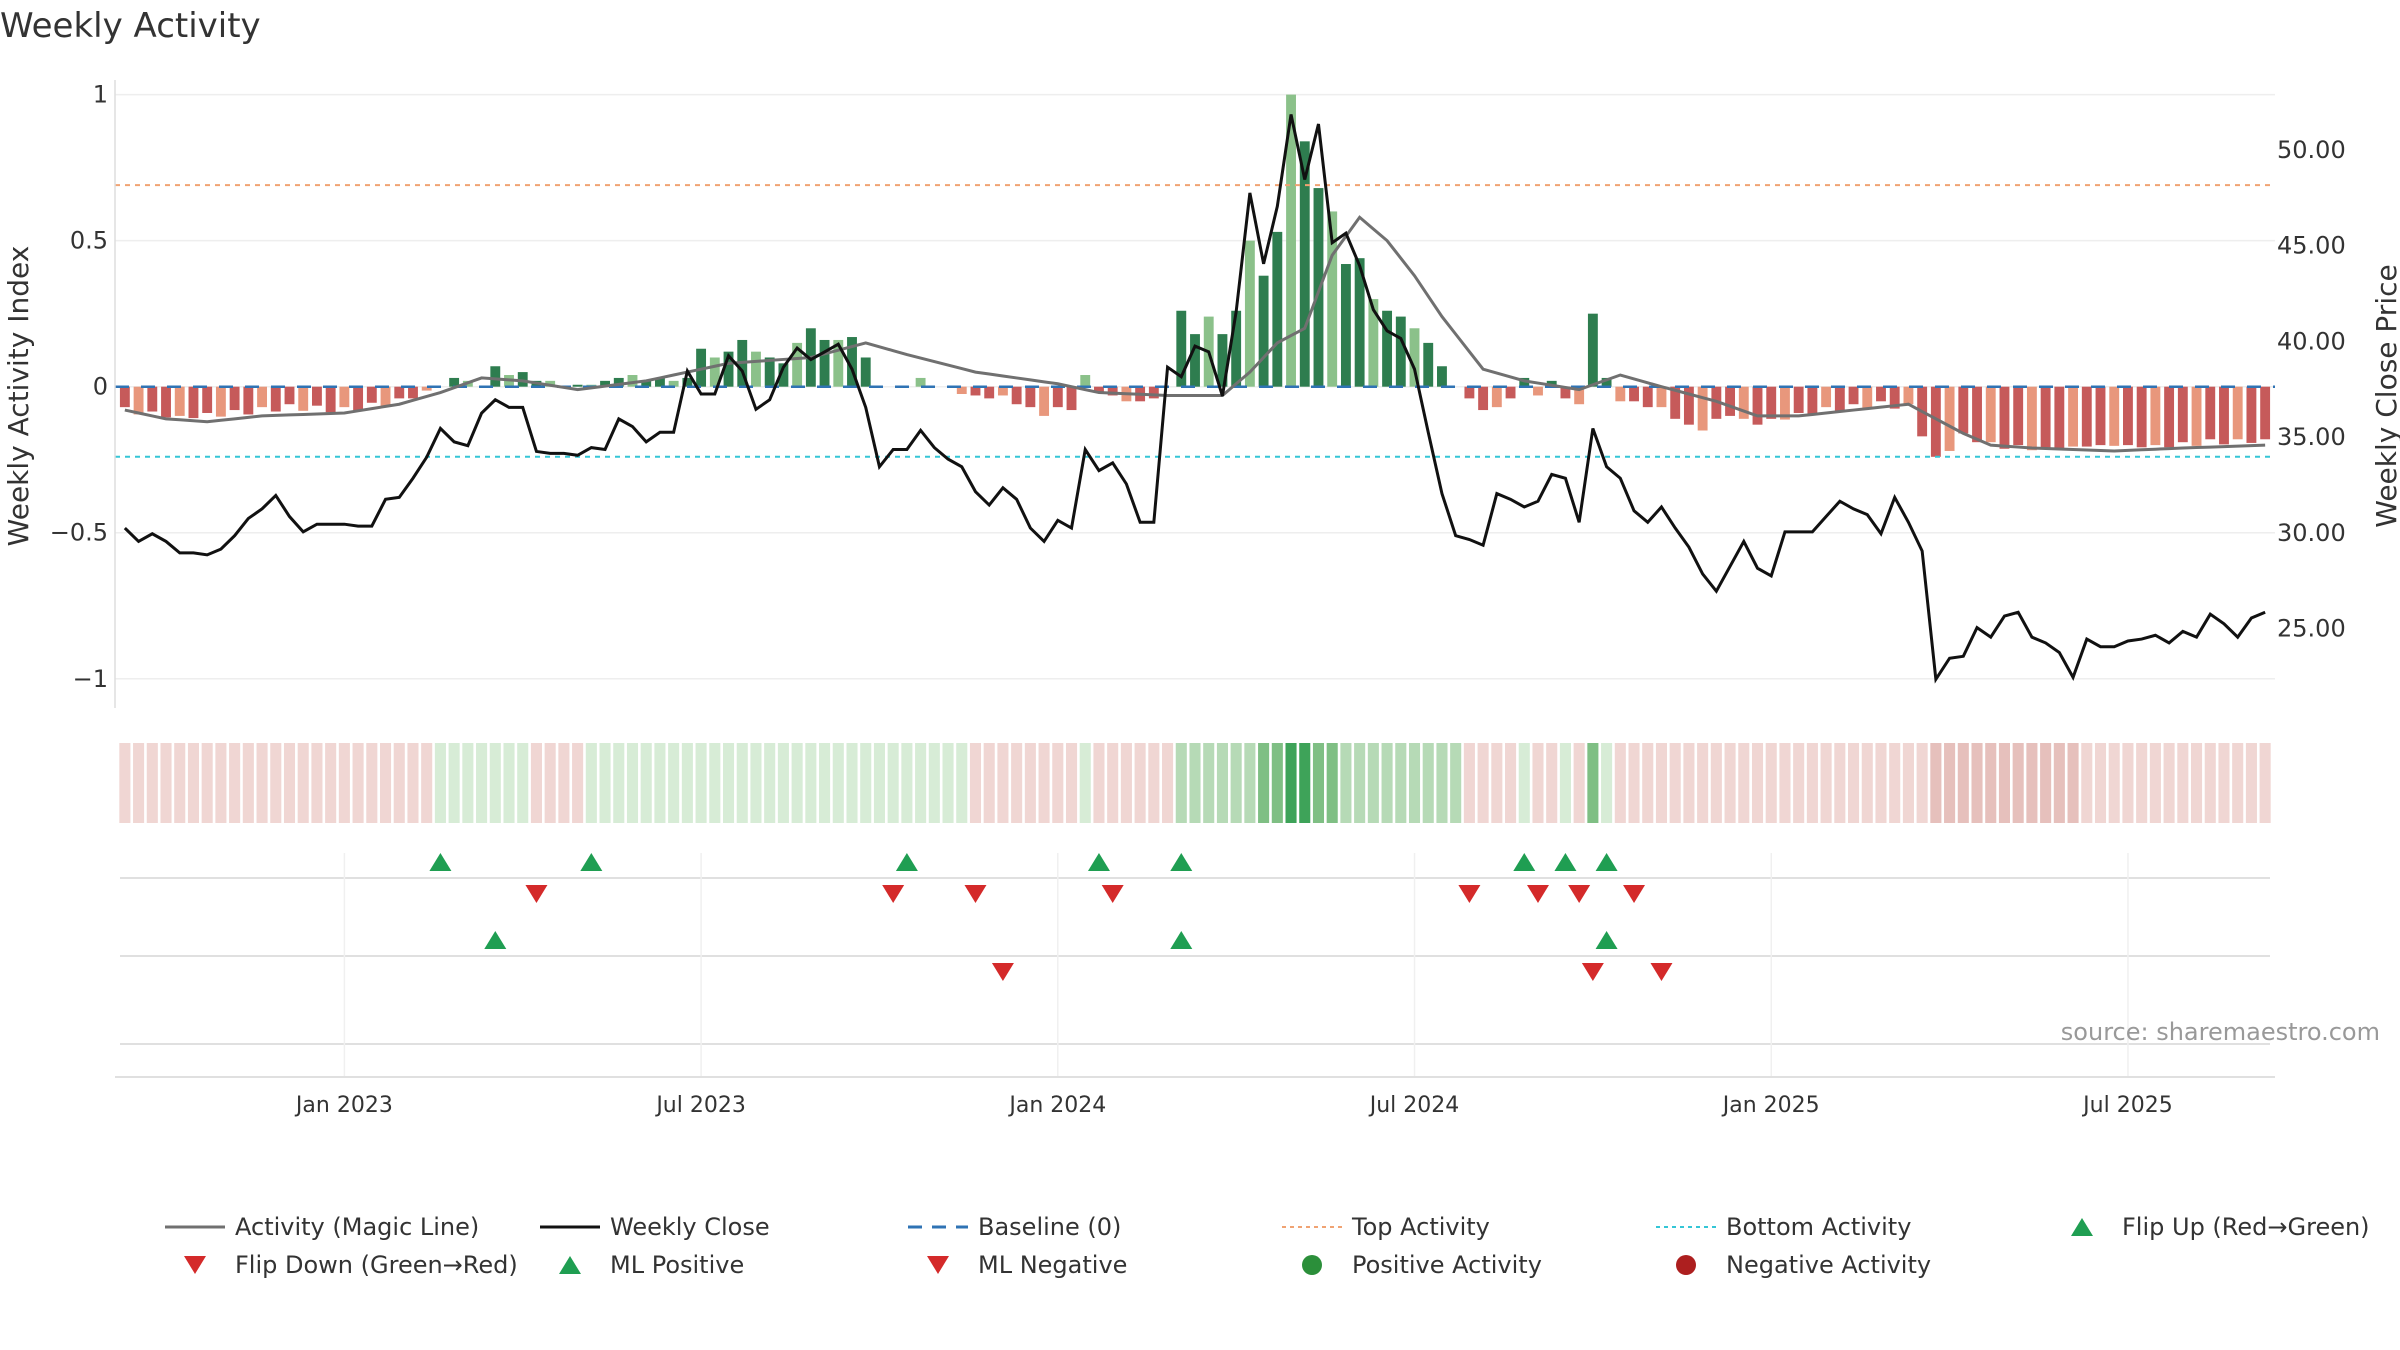 The image size is (2400, 1350). I want to click on legend-item: Flip Up (Red→Green), so click(2211, 1227).